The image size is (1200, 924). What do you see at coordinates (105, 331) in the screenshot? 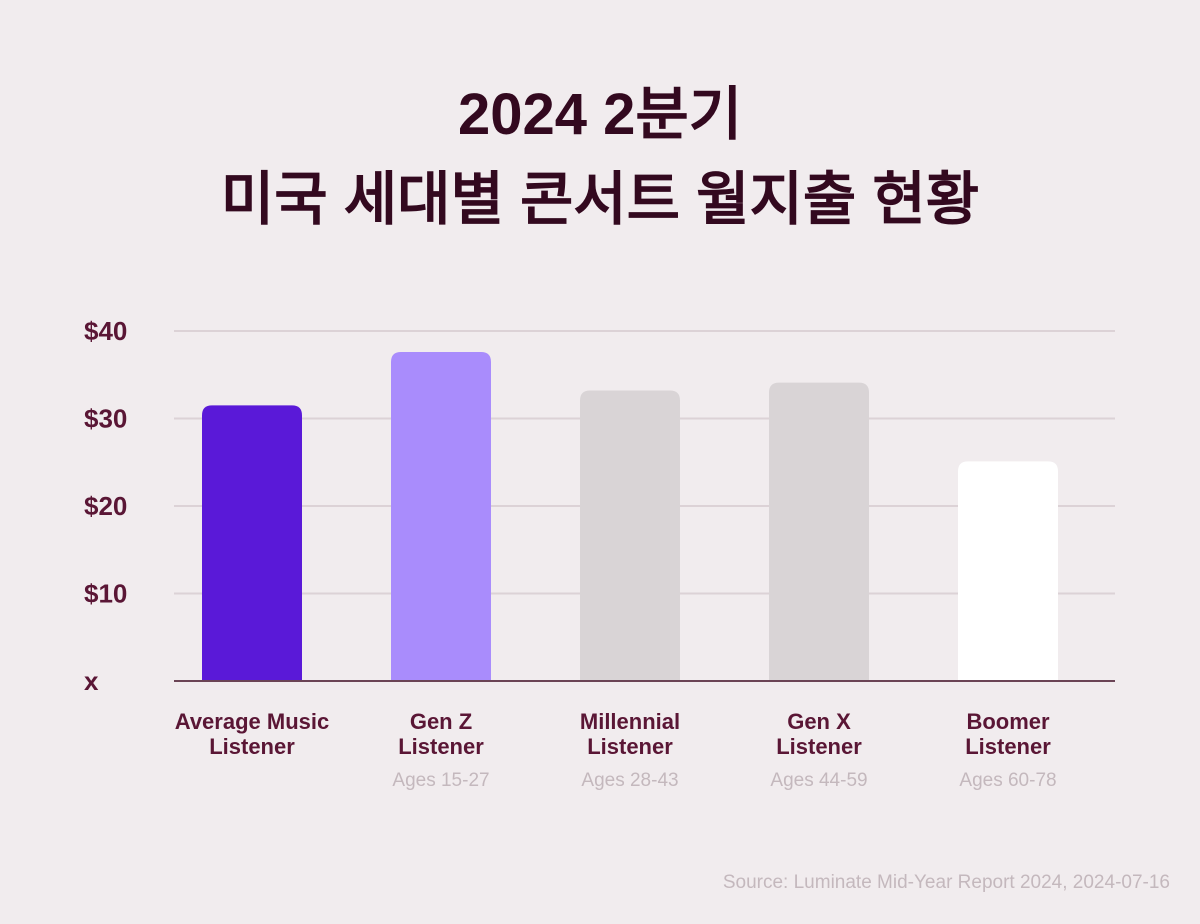
I see `y-tick-label: $40` at bounding box center [105, 331].